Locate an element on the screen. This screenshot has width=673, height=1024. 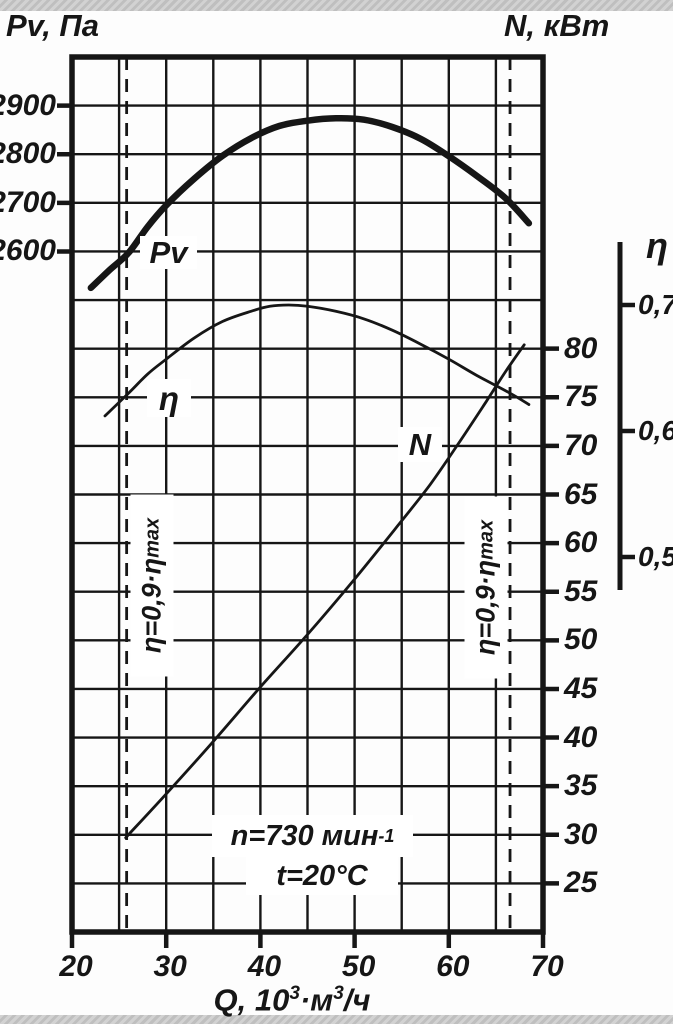
q-tick-label: 70 is located at coordinates (547, 966).